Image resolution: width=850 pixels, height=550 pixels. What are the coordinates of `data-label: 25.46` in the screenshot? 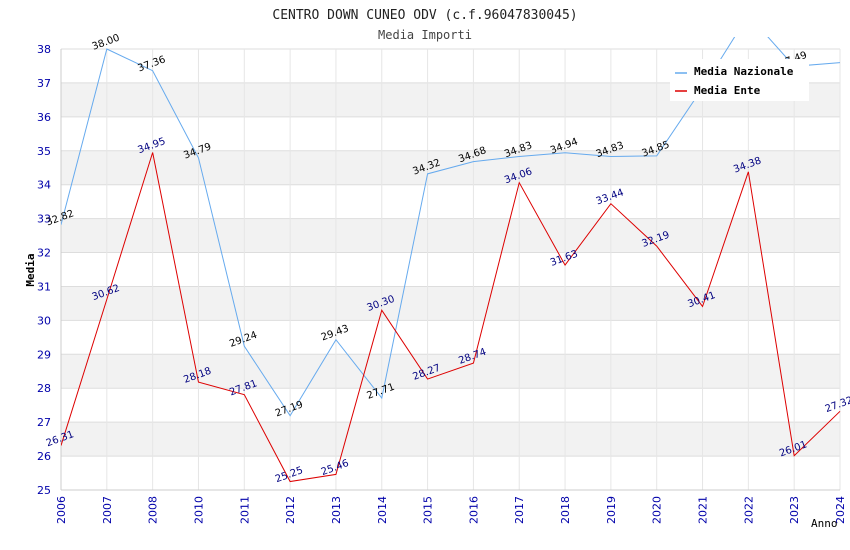 It's located at (335, 468).